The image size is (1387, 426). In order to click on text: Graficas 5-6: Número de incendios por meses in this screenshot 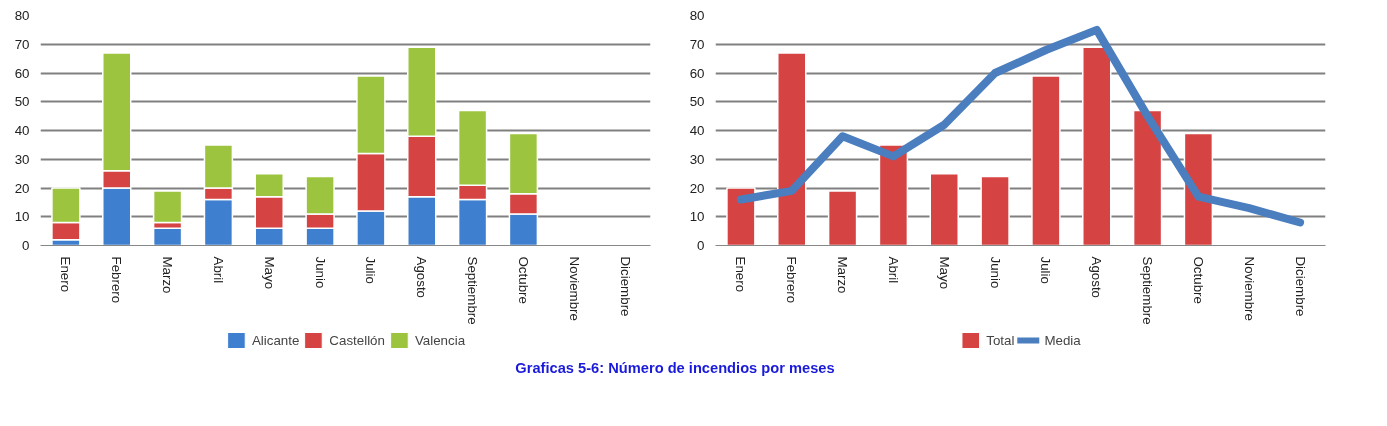, I will do `click(675, 368)`.